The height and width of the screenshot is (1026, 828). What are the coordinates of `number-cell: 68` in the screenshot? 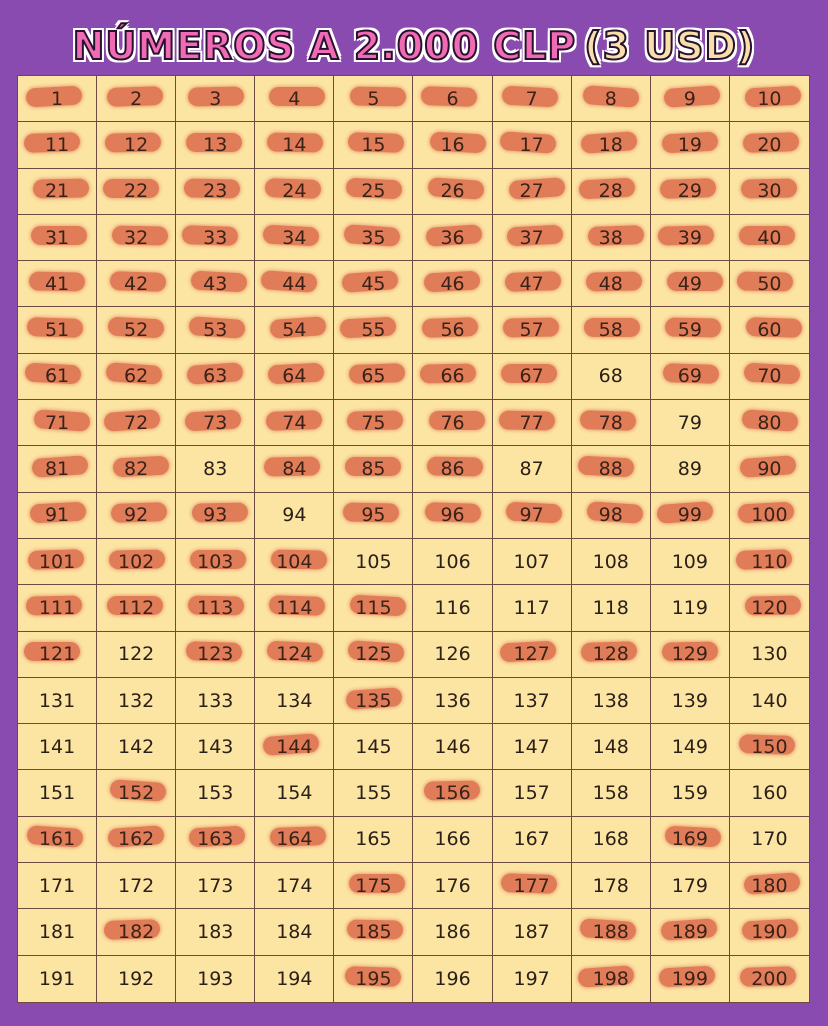 It's located at (611, 377).